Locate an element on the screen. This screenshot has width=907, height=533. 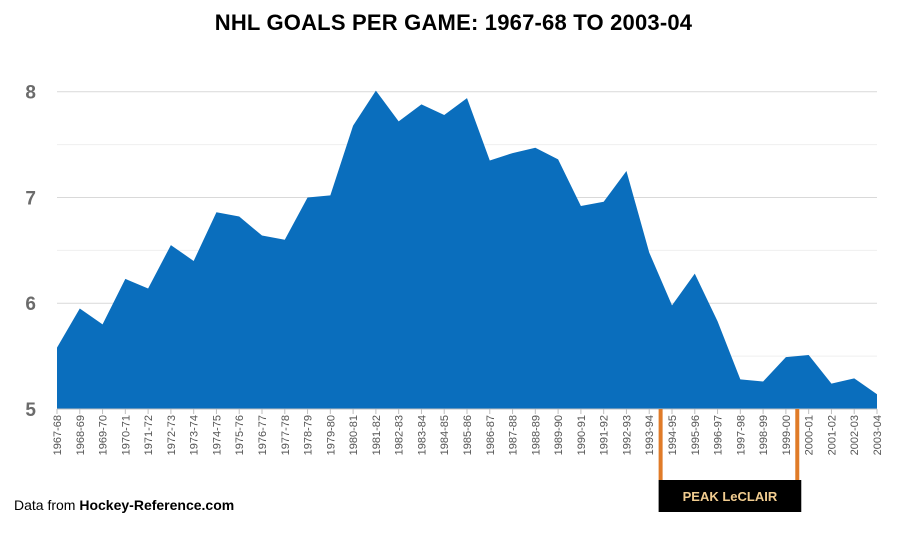
x-tick-label: 1990-91 is located at coordinates (582, 435).